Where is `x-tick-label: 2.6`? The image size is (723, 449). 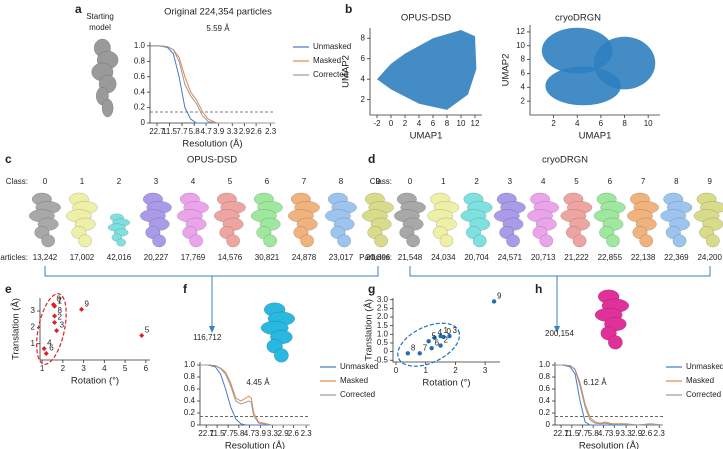 x-tick-label: 2.6 is located at coordinates (257, 131).